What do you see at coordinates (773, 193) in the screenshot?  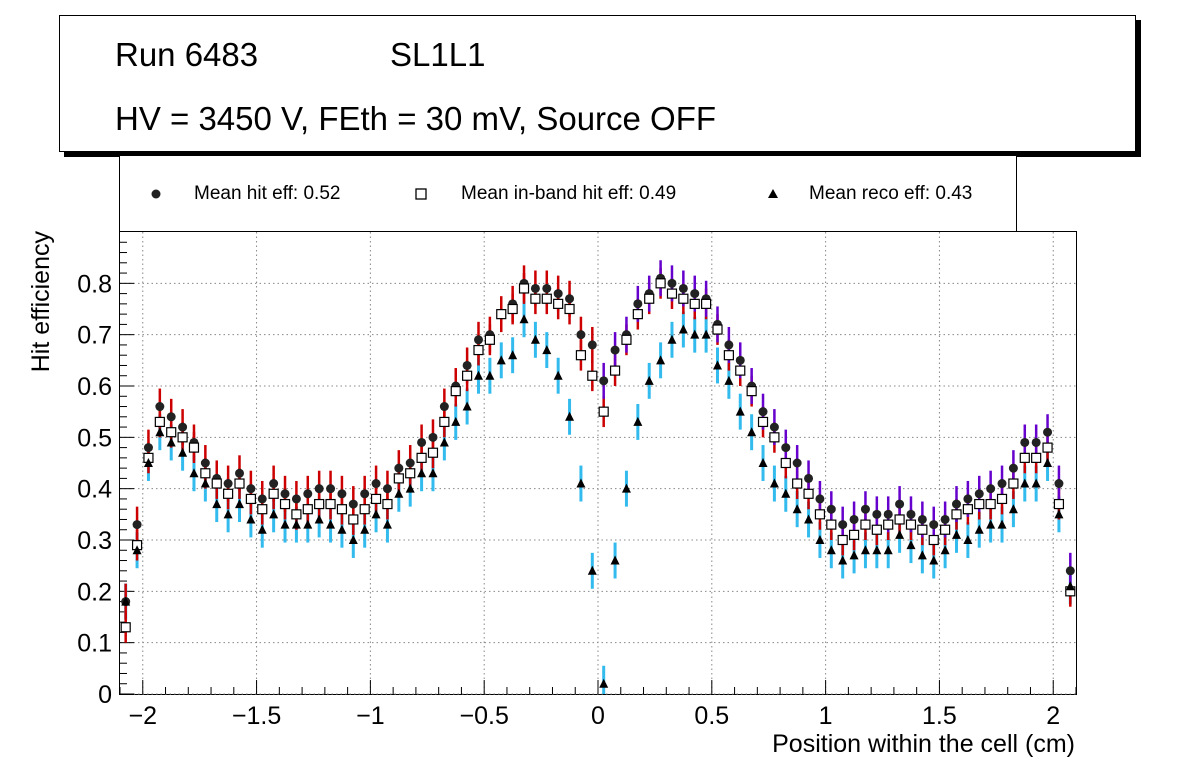 I see `legend-reco-marker-icon` at bounding box center [773, 193].